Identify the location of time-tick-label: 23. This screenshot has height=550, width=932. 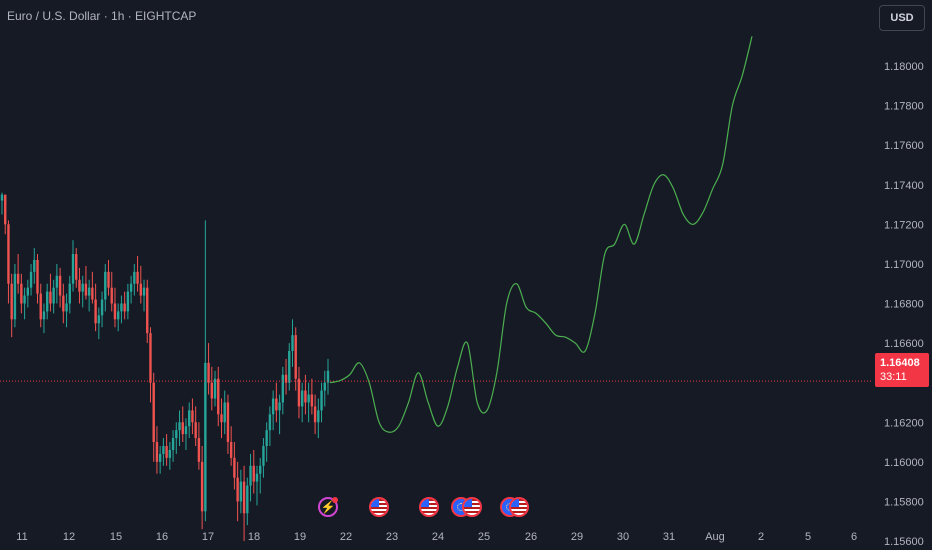
(392, 537).